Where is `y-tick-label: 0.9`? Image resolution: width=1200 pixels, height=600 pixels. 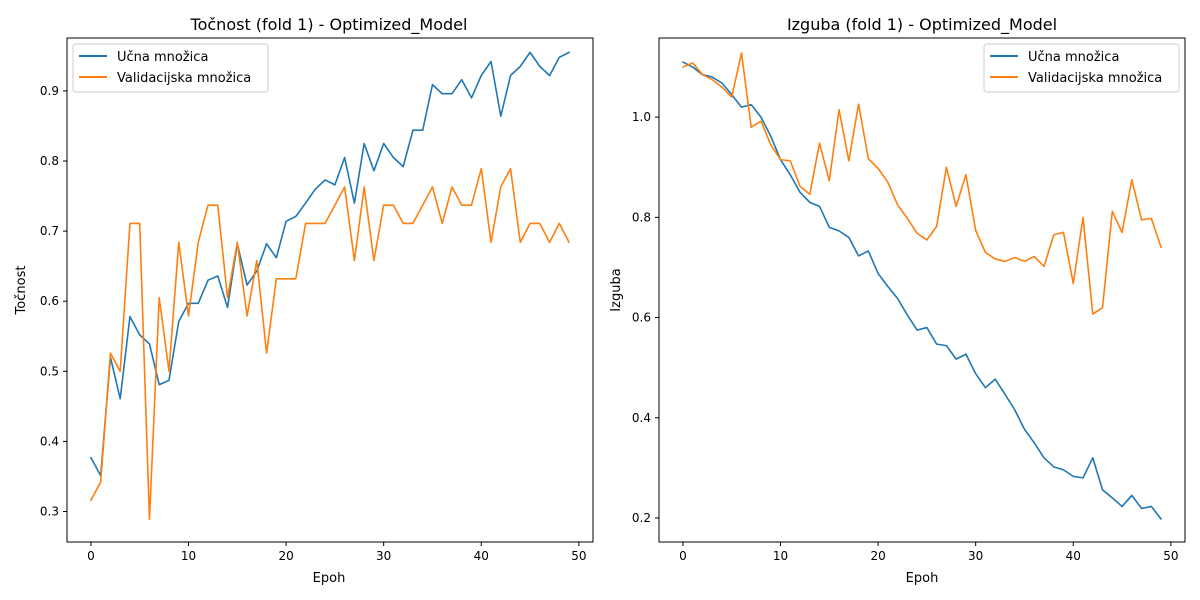
y-tick-label: 0.9 is located at coordinates (49, 91).